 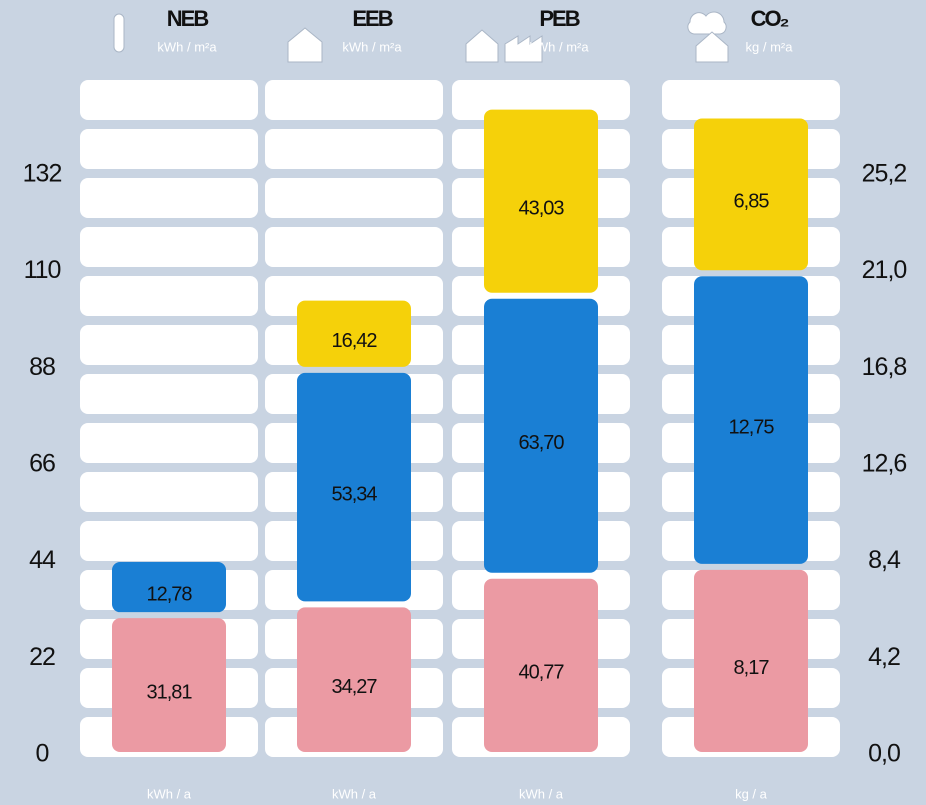 I want to click on y2-tick-label: 25,2, so click(x=884, y=173).